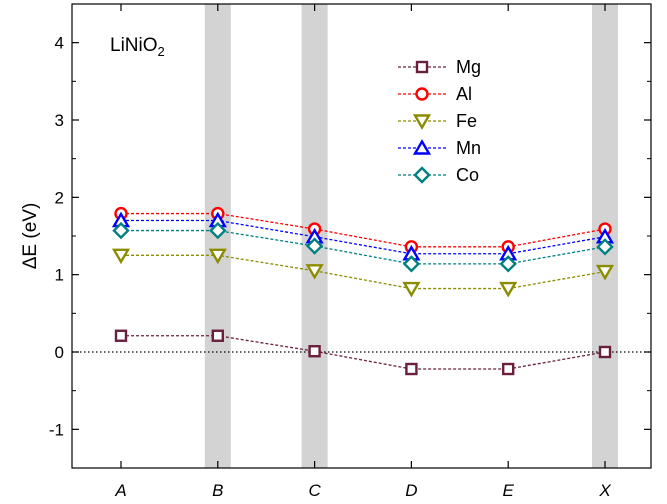  I want to click on x-tick-label-A: A, so click(120, 490).